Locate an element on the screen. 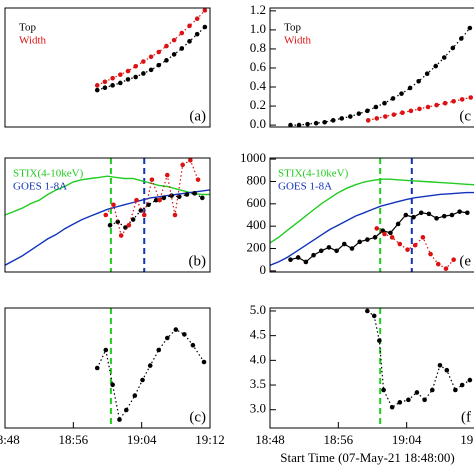 This screenshot has width=474, height=474. y-tick-label: 200 is located at coordinates (257, 247).